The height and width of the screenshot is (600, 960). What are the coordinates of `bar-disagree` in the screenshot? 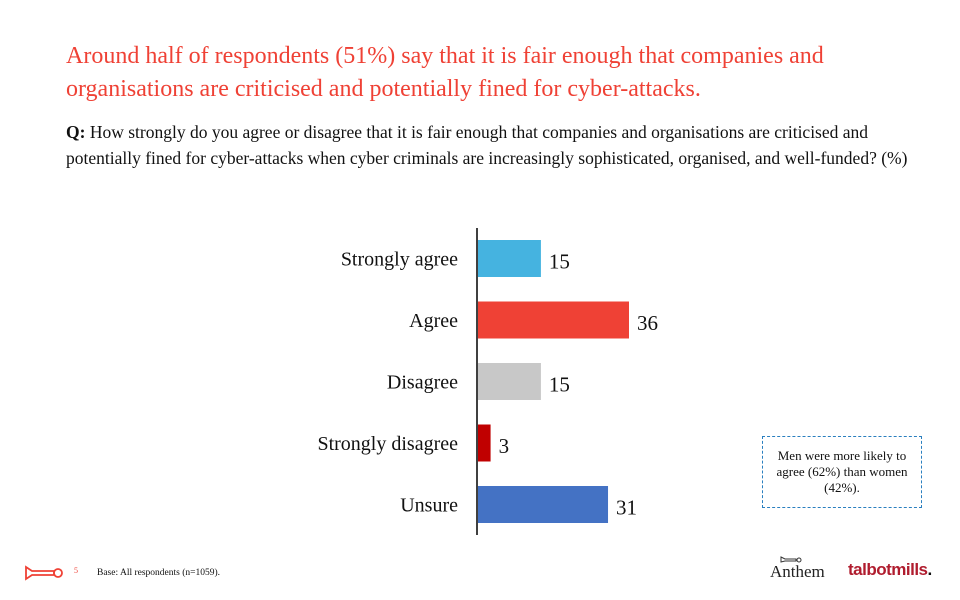 It's located at (509, 381).